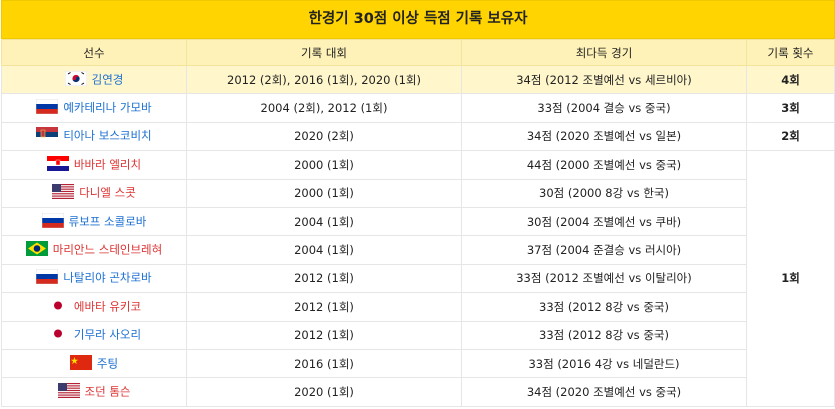 The height and width of the screenshot is (409, 835). What do you see at coordinates (94, 52) in the screenshot?
I see `header-cell: 선수` at bounding box center [94, 52].